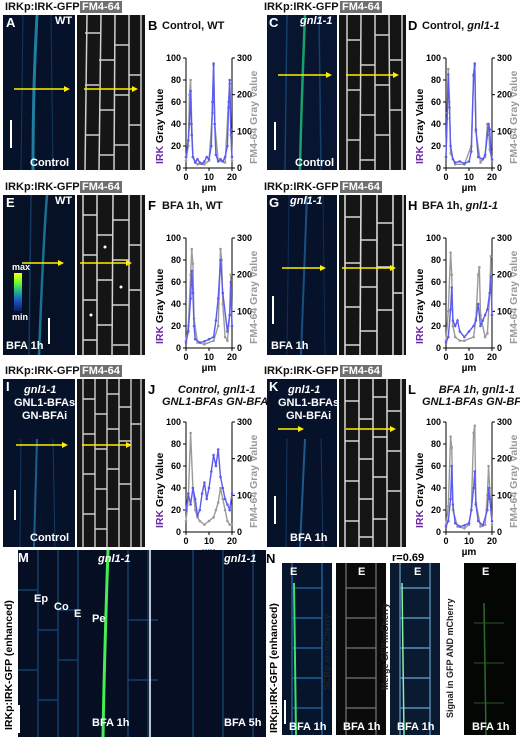 Image resolution: width=520 pixels, height=737 pixels. Describe the element at coordinates (111, 723) in the screenshot. I see `panel-m-condition-left: BFA 1h` at that location.